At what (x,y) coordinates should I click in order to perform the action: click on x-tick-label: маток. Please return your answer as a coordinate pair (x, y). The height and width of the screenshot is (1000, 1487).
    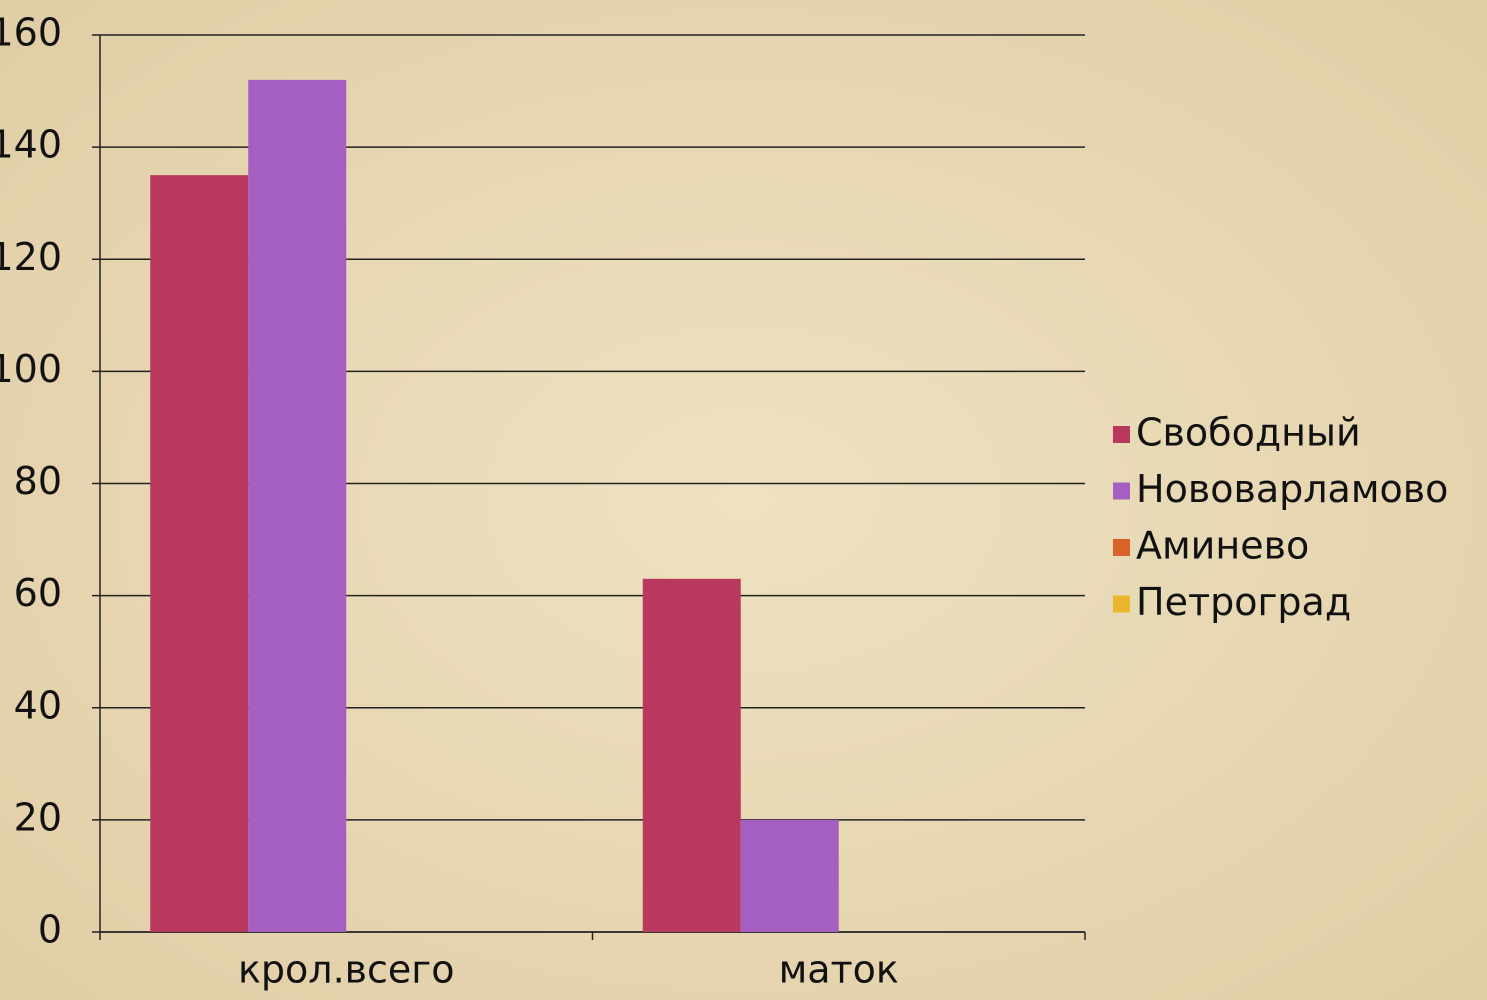
    Looking at the image, I should click on (839, 970).